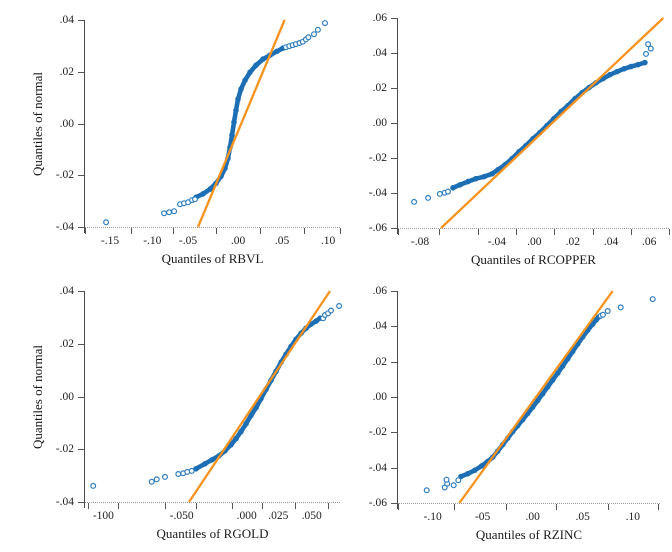  I want to click on y-axis-line, so click(84, 399).